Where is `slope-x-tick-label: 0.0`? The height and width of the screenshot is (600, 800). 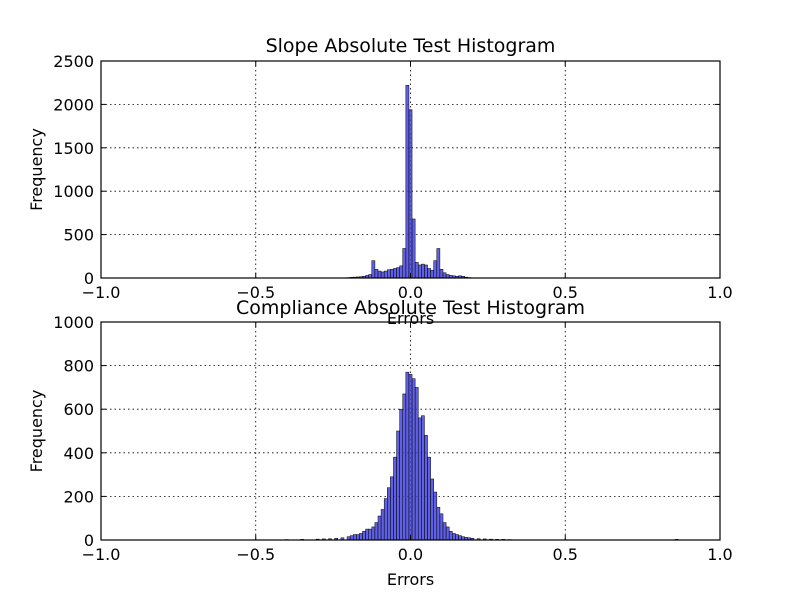 slope-x-tick-label: 0.0 is located at coordinates (410, 292).